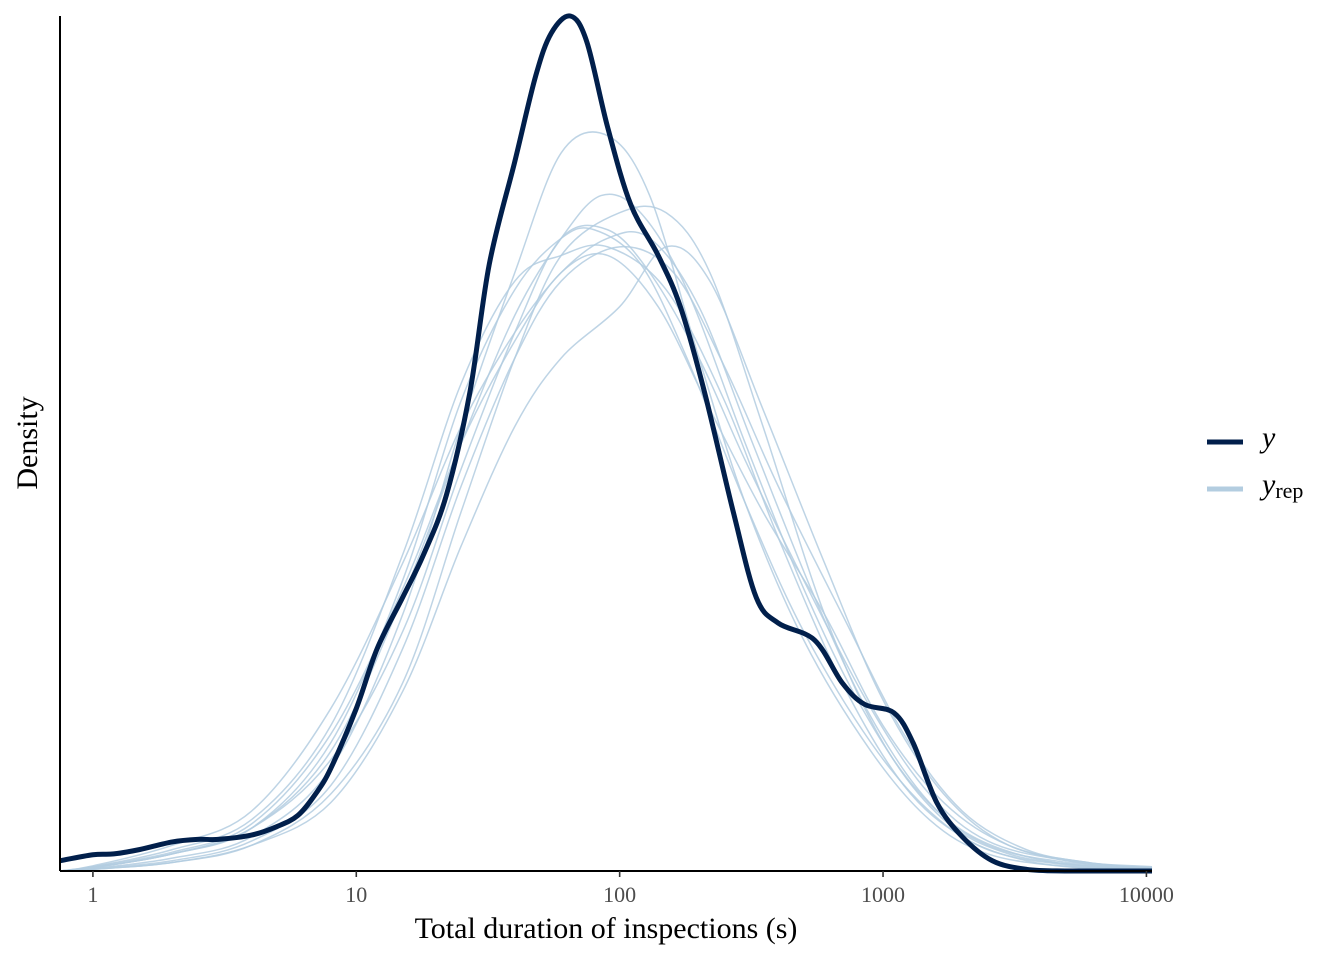 This screenshot has height=960, width=1344. I want to click on x-tick-label-10000: 10000, so click(1146, 894).